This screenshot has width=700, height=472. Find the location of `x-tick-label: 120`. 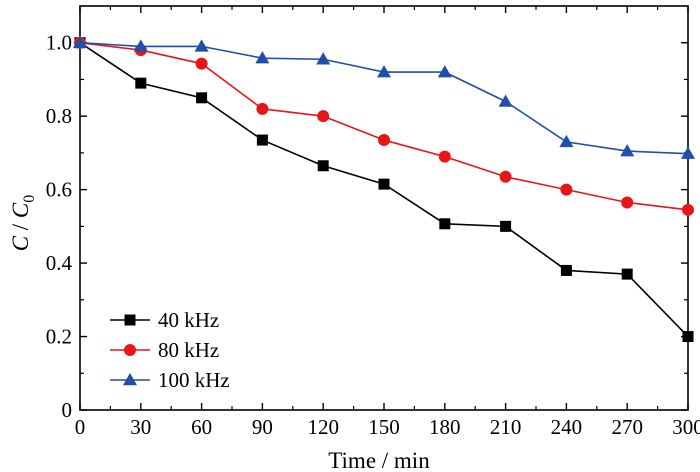

x-tick-label: 120 is located at coordinates (323, 427).